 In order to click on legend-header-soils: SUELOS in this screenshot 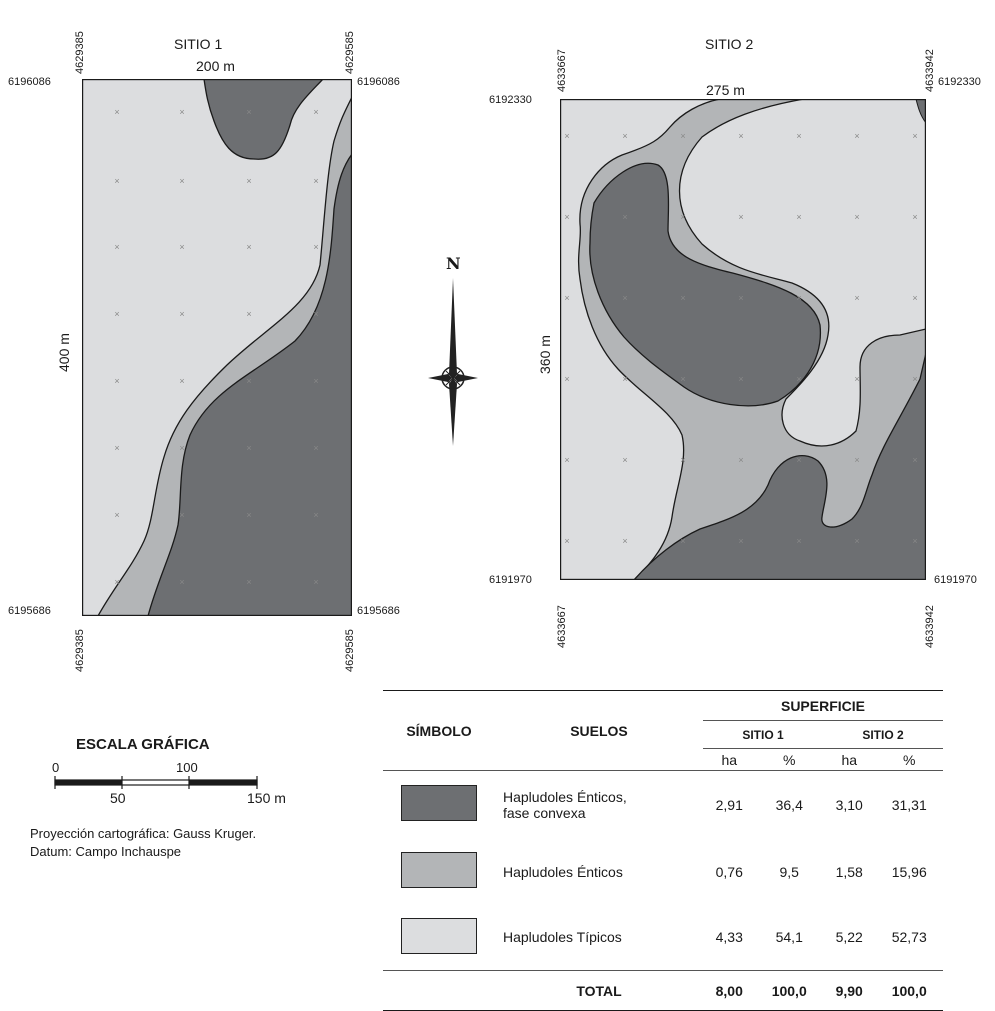, I will do `click(599, 730)`.